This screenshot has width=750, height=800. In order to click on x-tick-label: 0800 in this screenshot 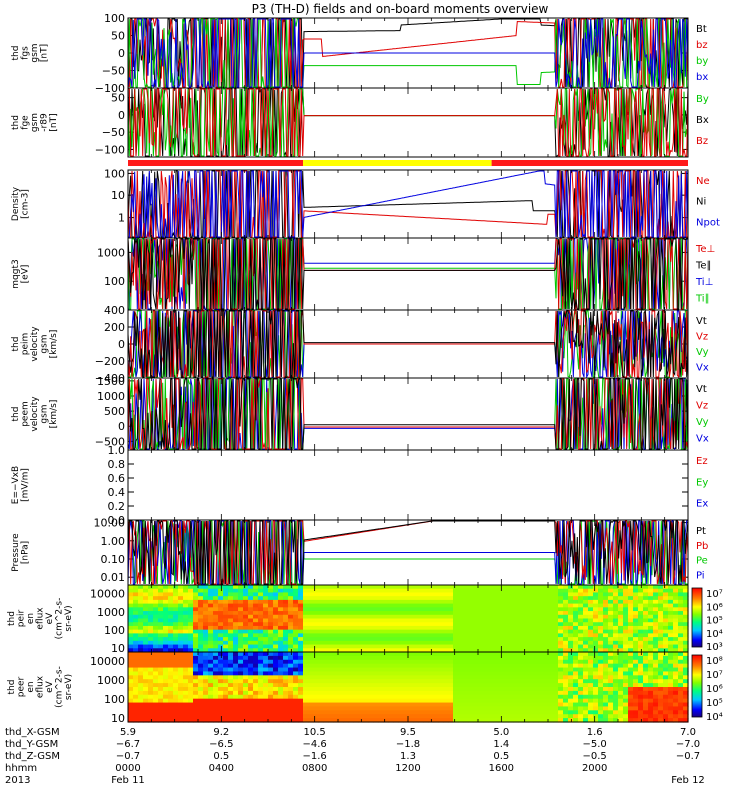, I will do `click(314, 768)`.